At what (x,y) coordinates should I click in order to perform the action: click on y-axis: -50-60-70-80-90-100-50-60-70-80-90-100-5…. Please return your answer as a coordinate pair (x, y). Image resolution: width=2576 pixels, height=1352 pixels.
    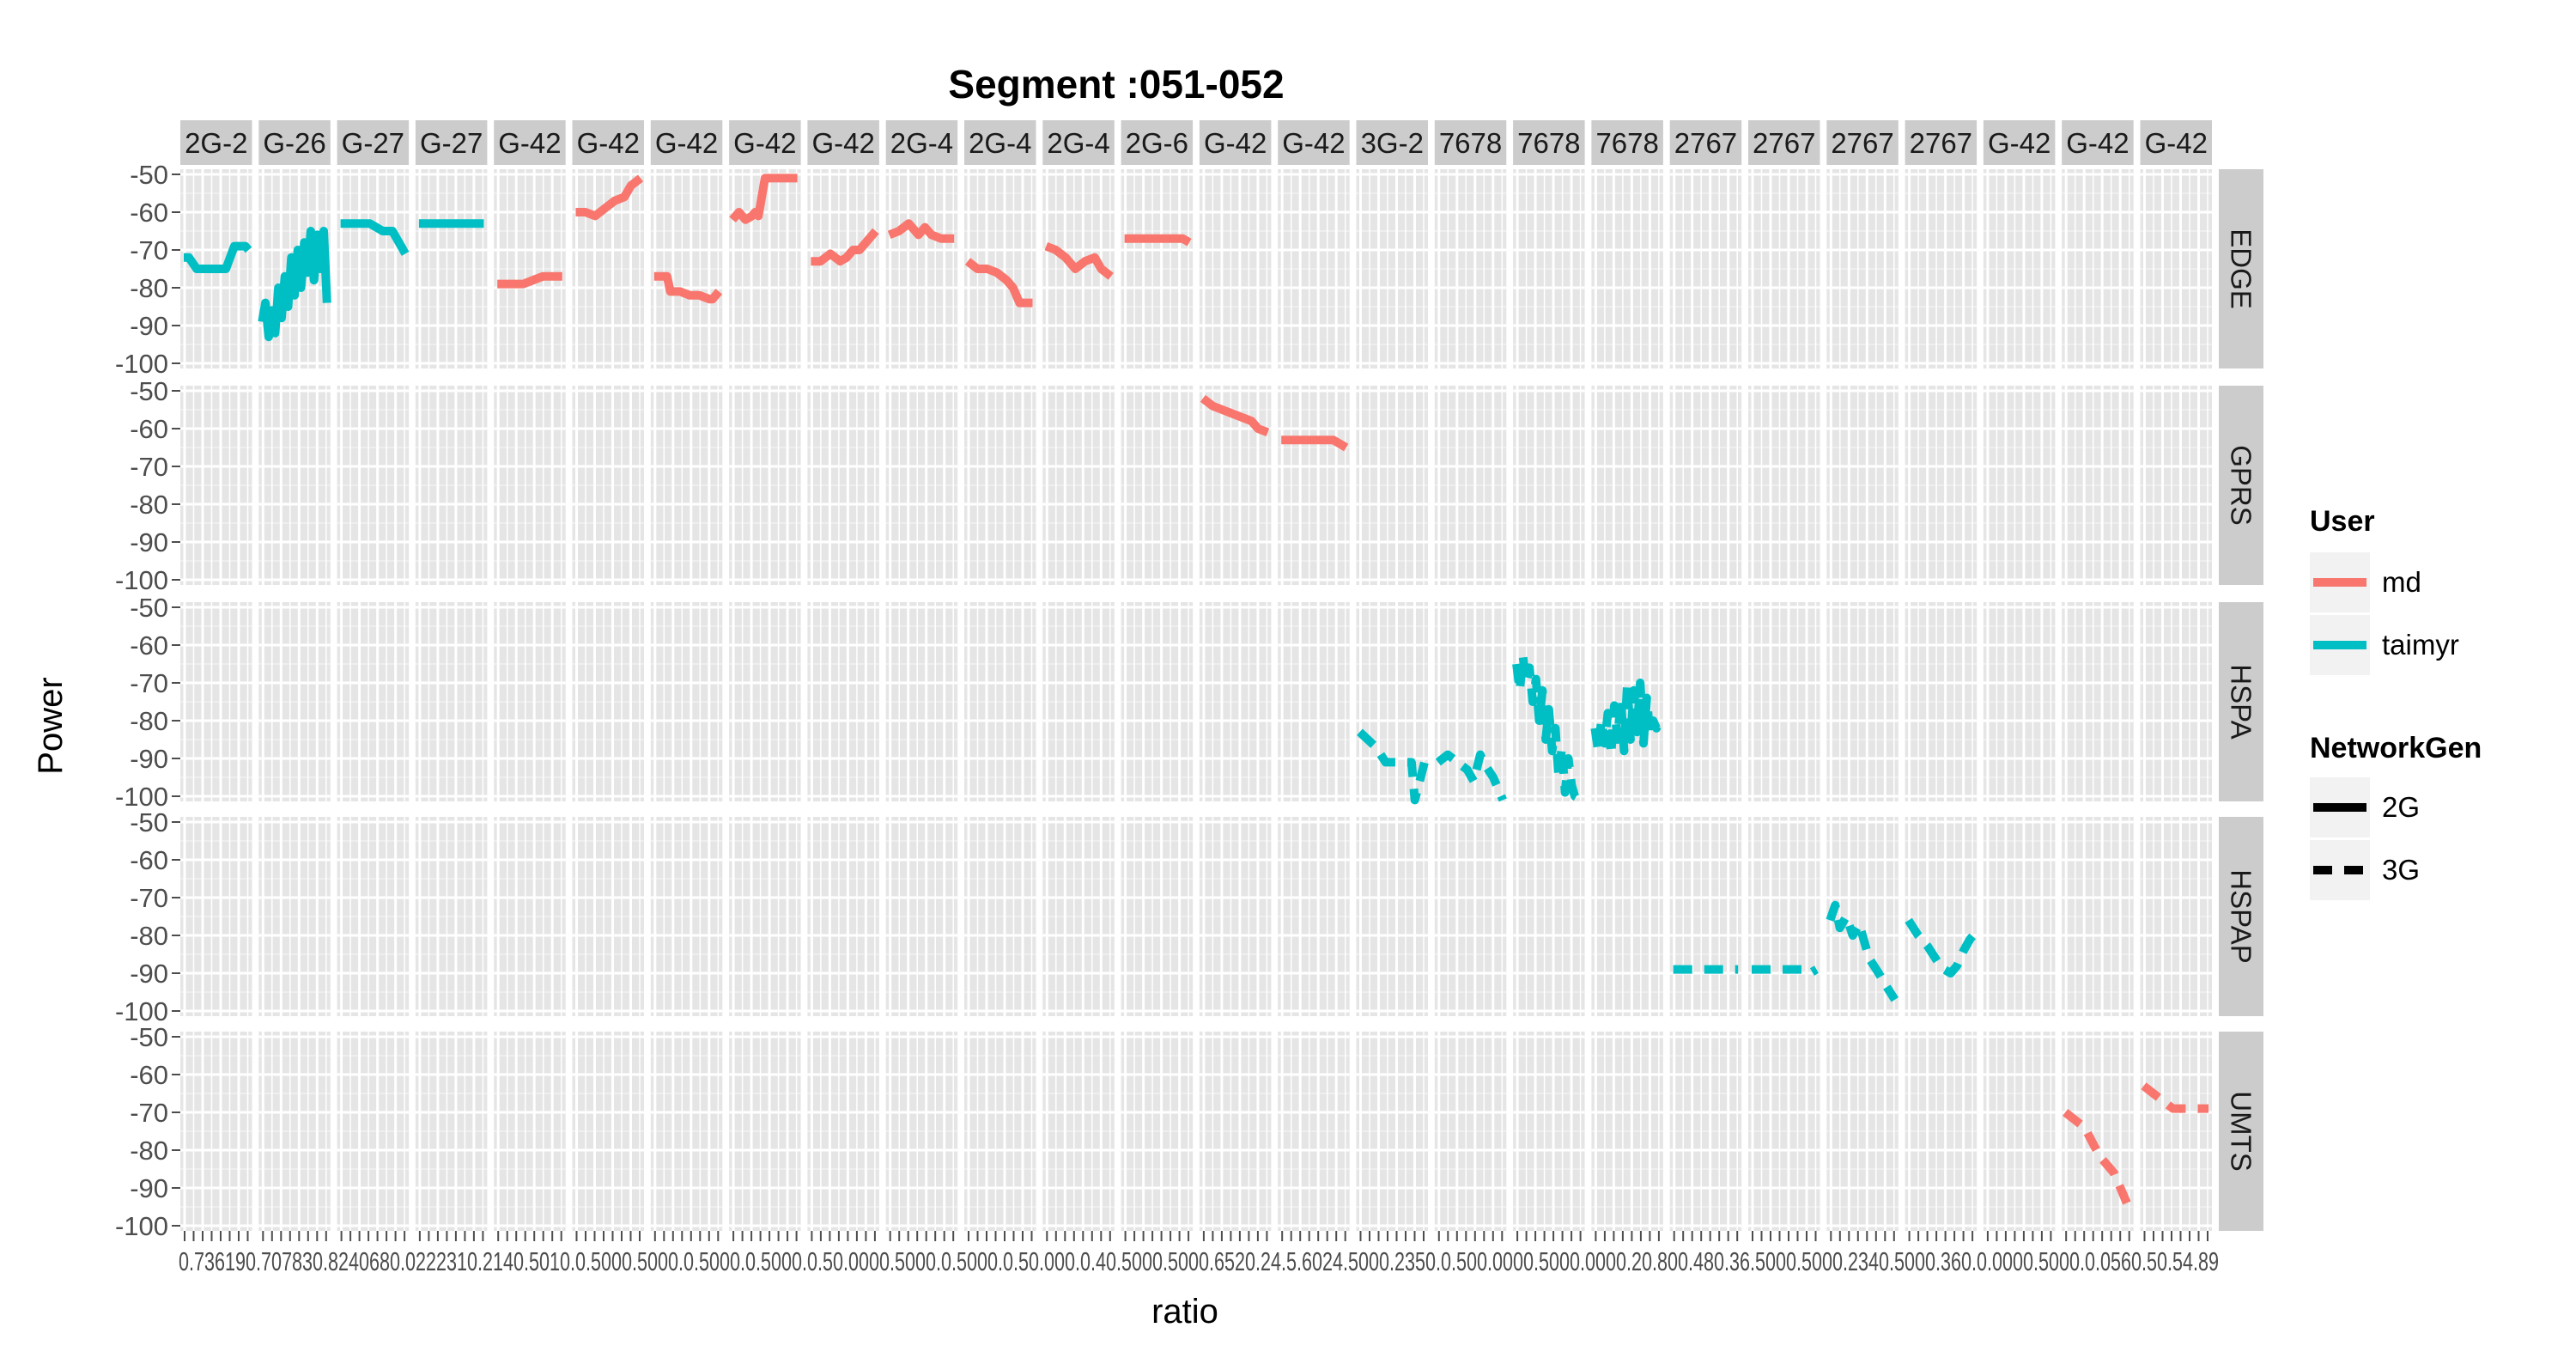
    Looking at the image, I should click on (148, 700).